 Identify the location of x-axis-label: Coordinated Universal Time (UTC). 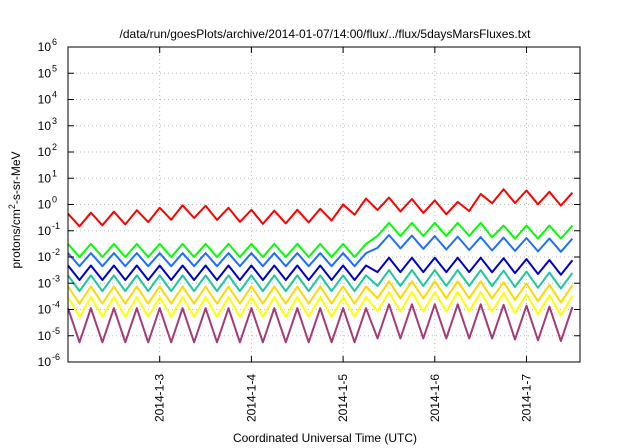
(325, 438).